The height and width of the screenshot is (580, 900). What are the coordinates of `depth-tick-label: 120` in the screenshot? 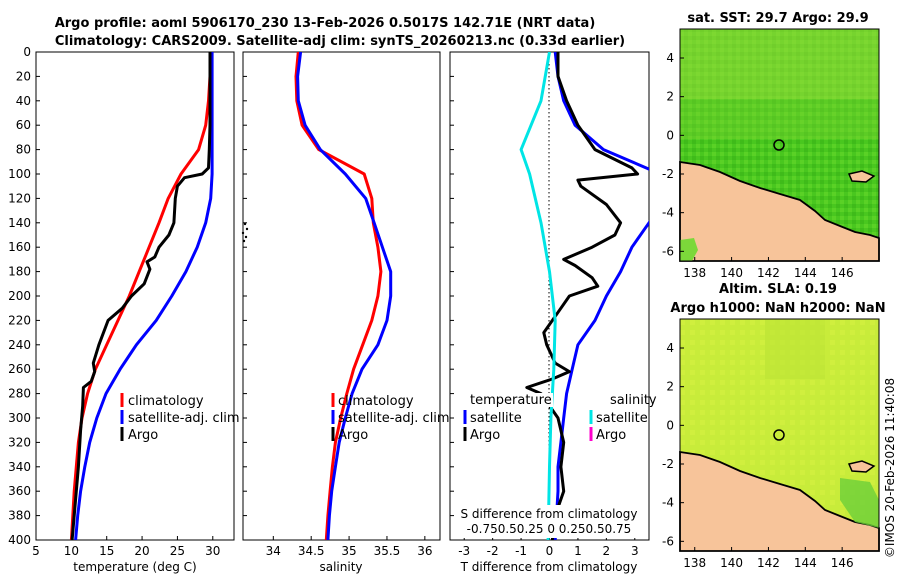 It's located at (19, 198).